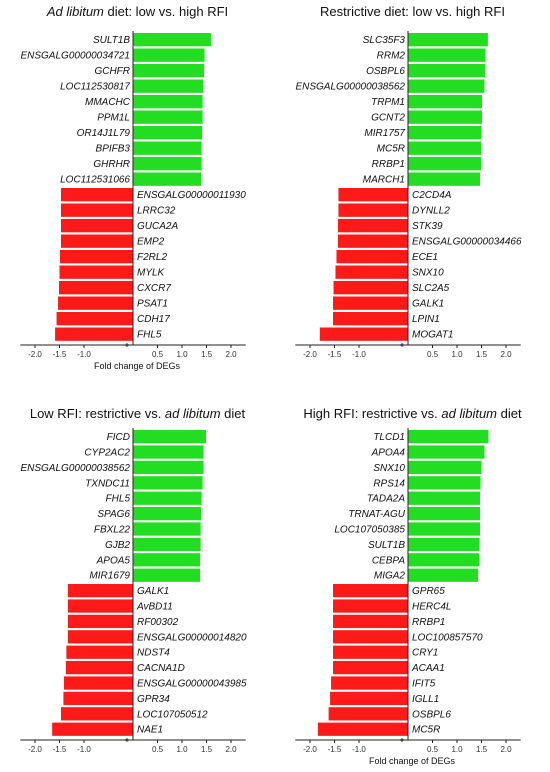 The height and width of the screenshot is (772, 550). Describe the element at coordinates (192, 684) in the screenshot. I see `gene-label: ENSGALG00000043985` at that location.